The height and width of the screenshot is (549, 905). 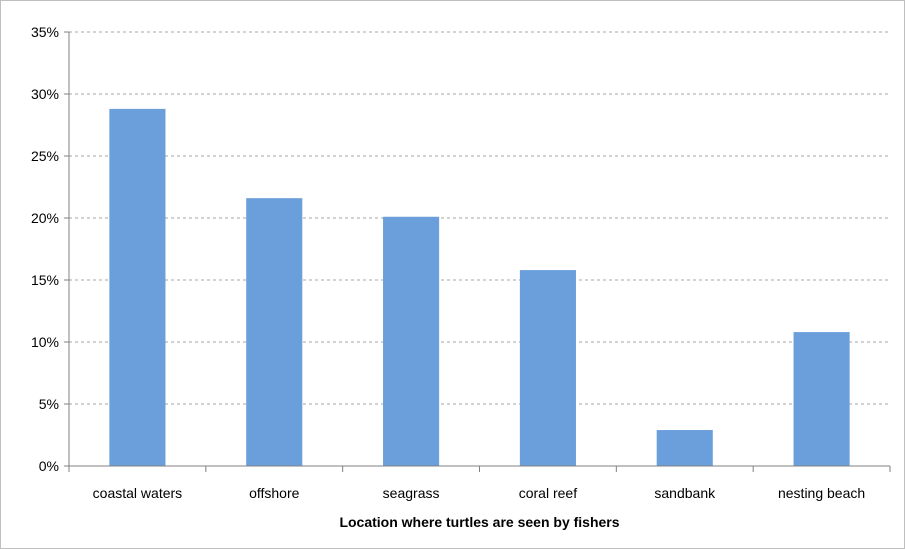 I want to click on x-tick-label: sandbank, so click(x=685, y=493).